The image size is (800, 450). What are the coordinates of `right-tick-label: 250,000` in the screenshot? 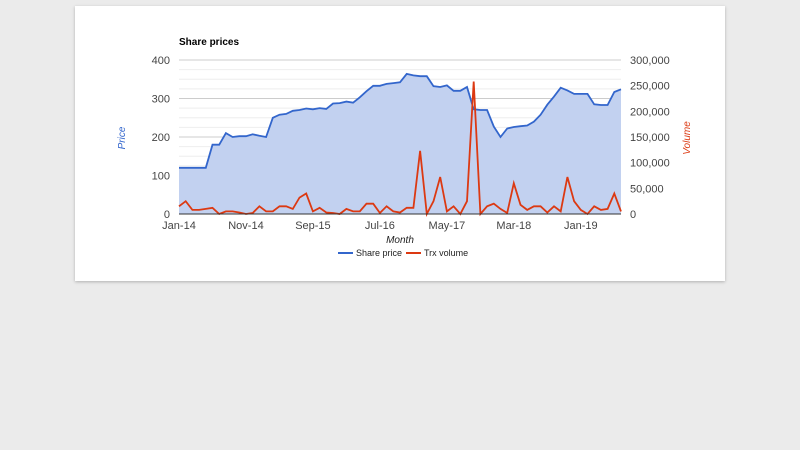 It's located at (650, 87).